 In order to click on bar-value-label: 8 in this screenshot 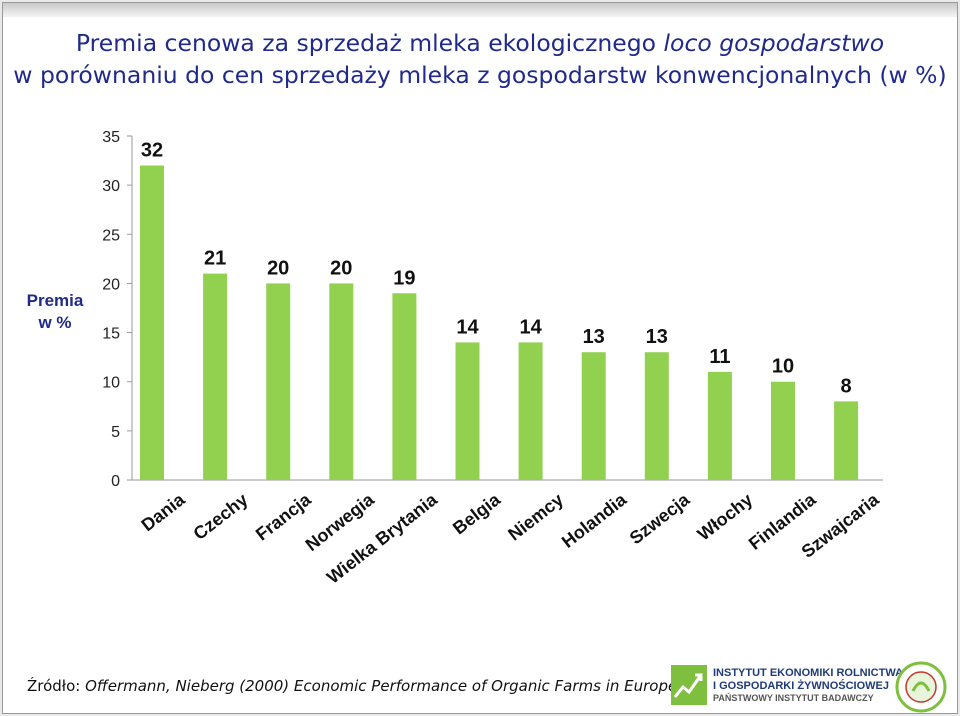, I will do `click(846, 386)`.